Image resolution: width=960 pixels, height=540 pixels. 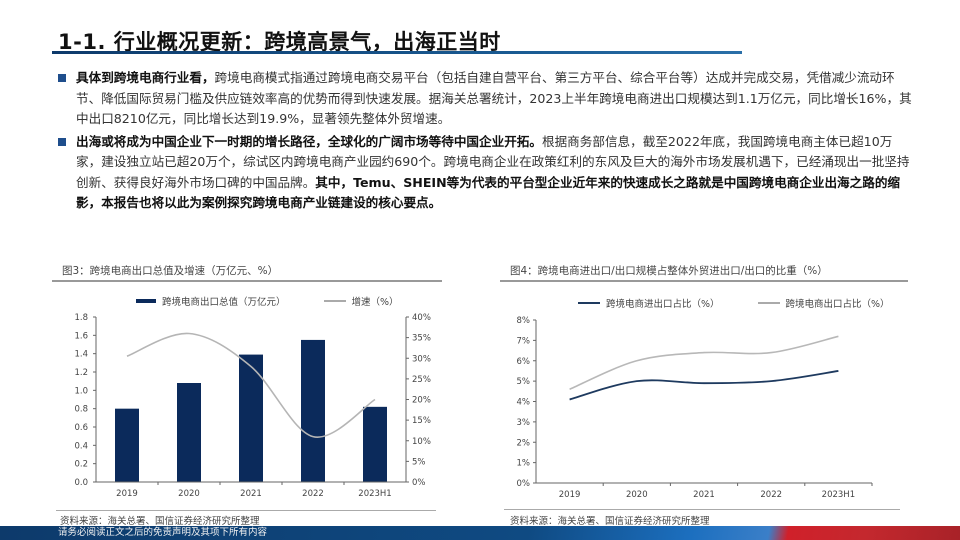 I want to click on svg-text: 10%, so click(x=421, y=442).